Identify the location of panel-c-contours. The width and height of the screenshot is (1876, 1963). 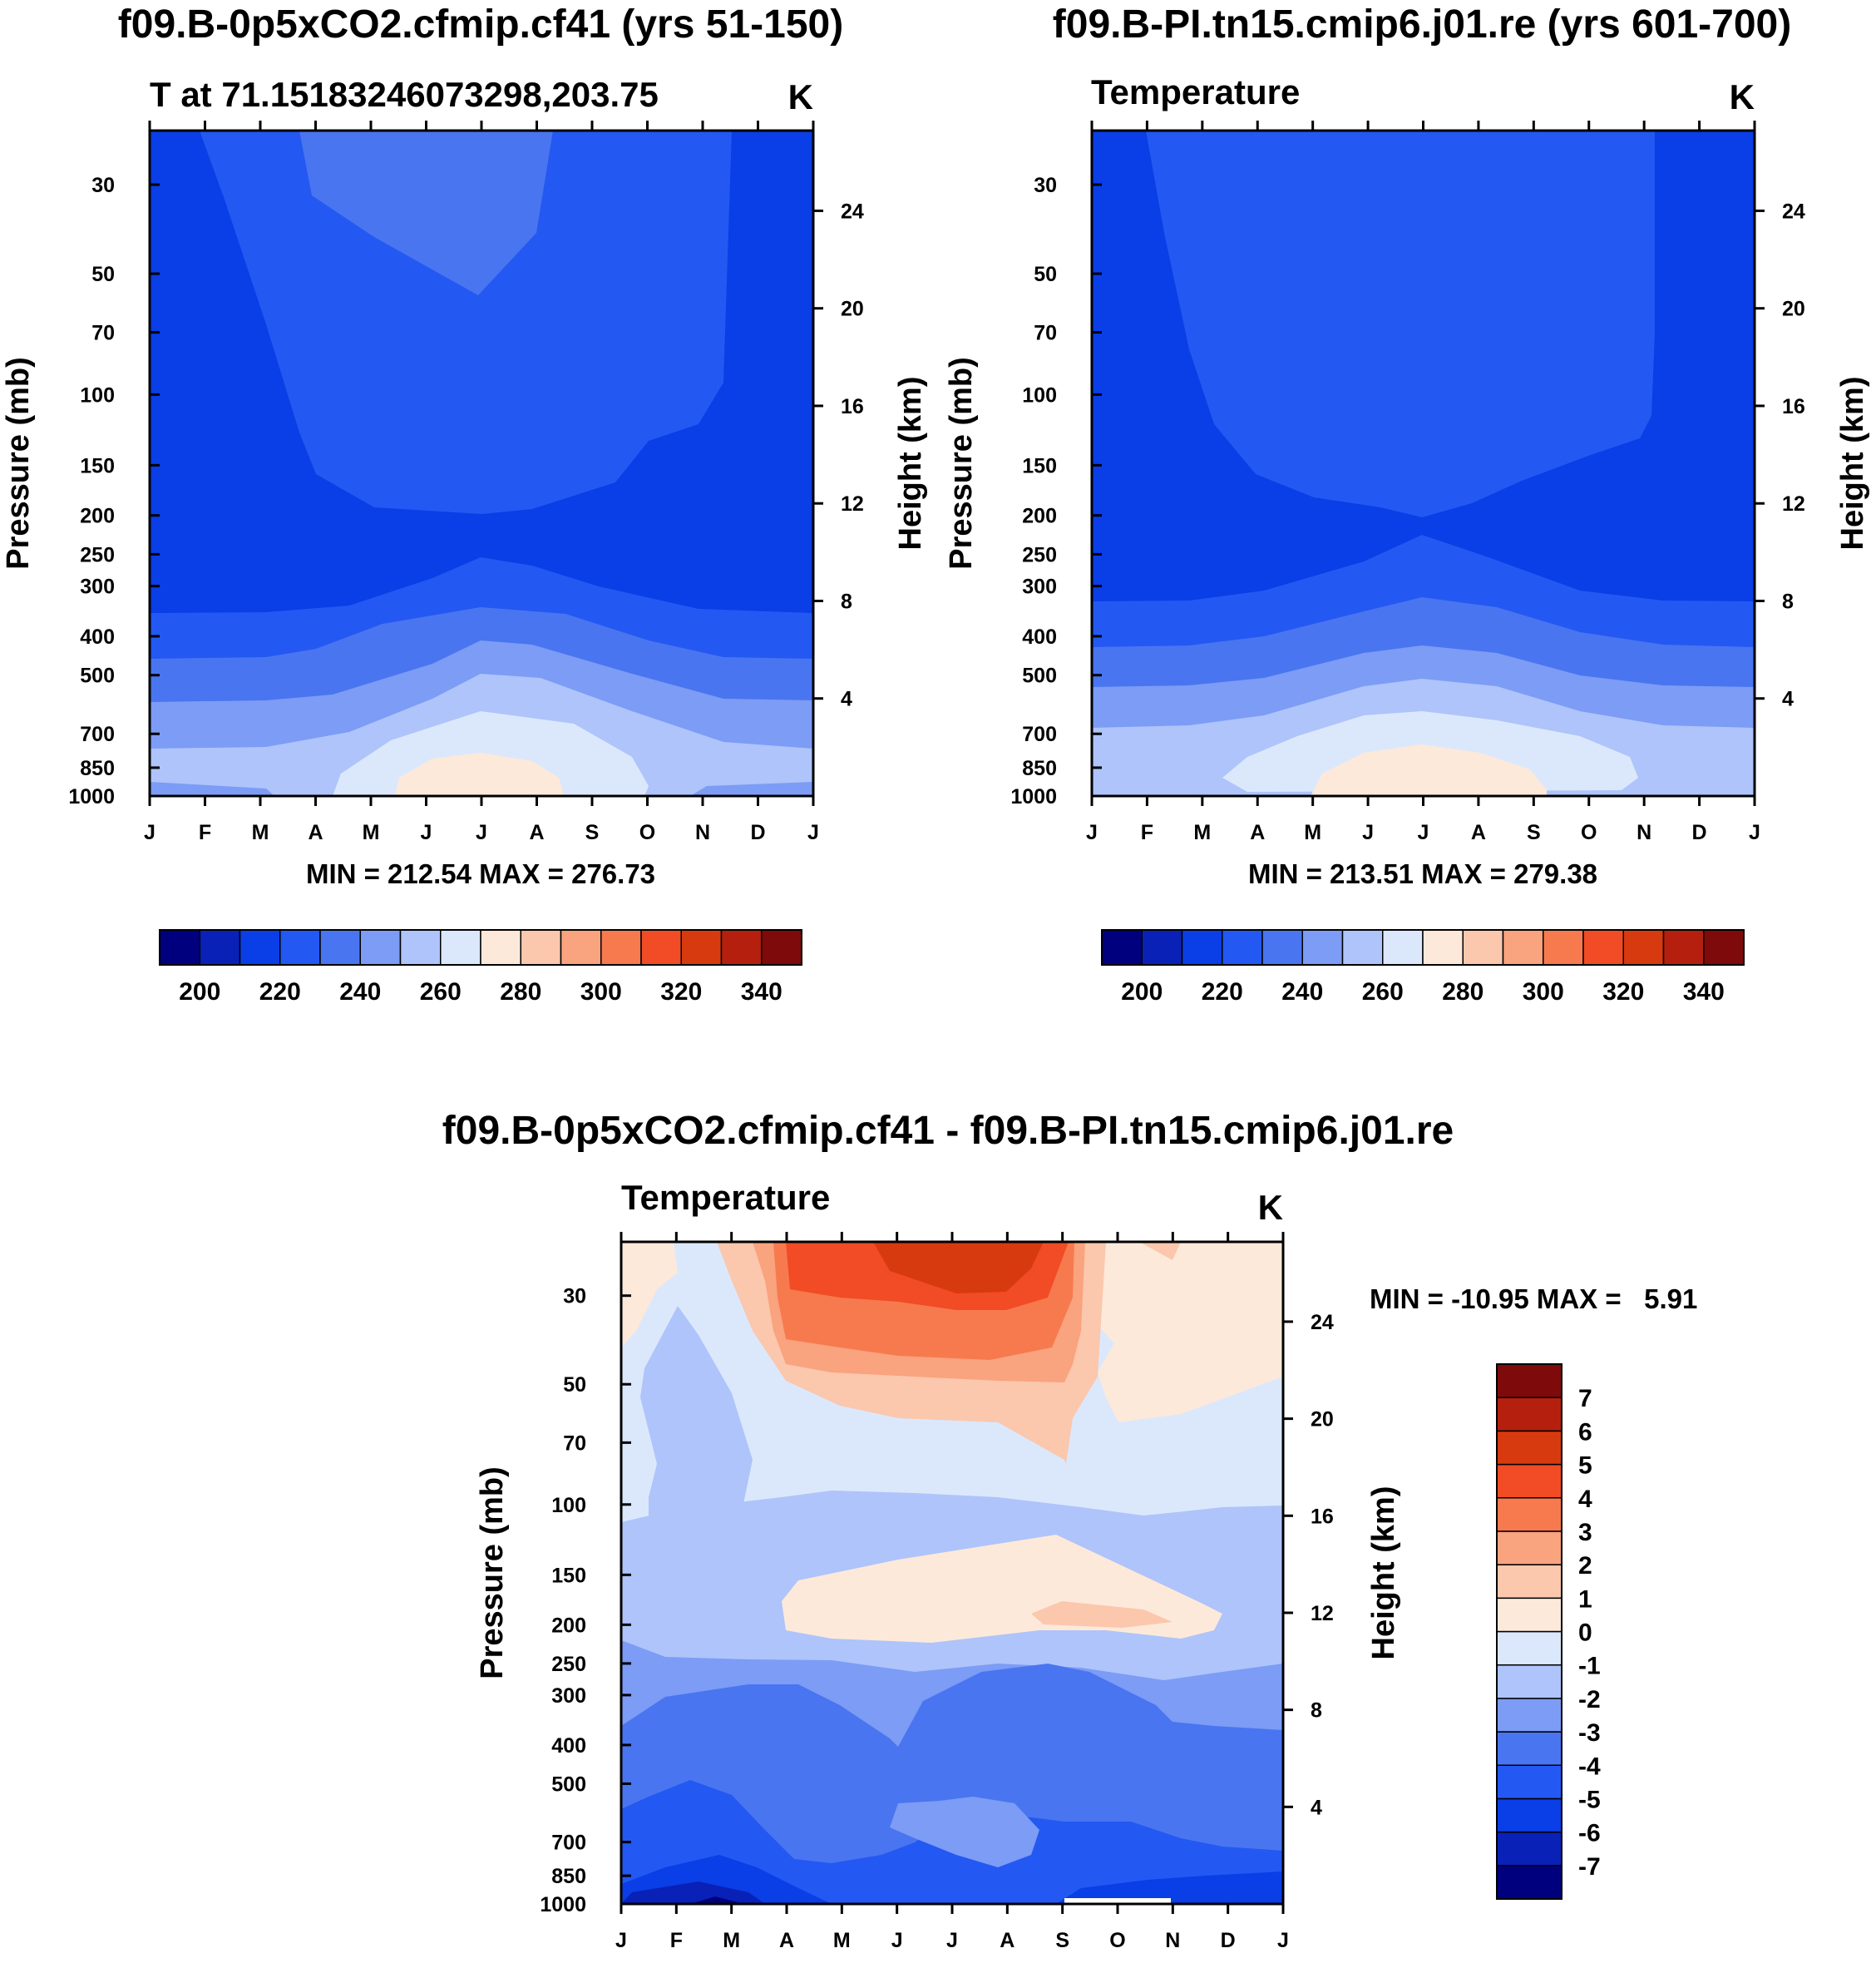
(952, 1573).